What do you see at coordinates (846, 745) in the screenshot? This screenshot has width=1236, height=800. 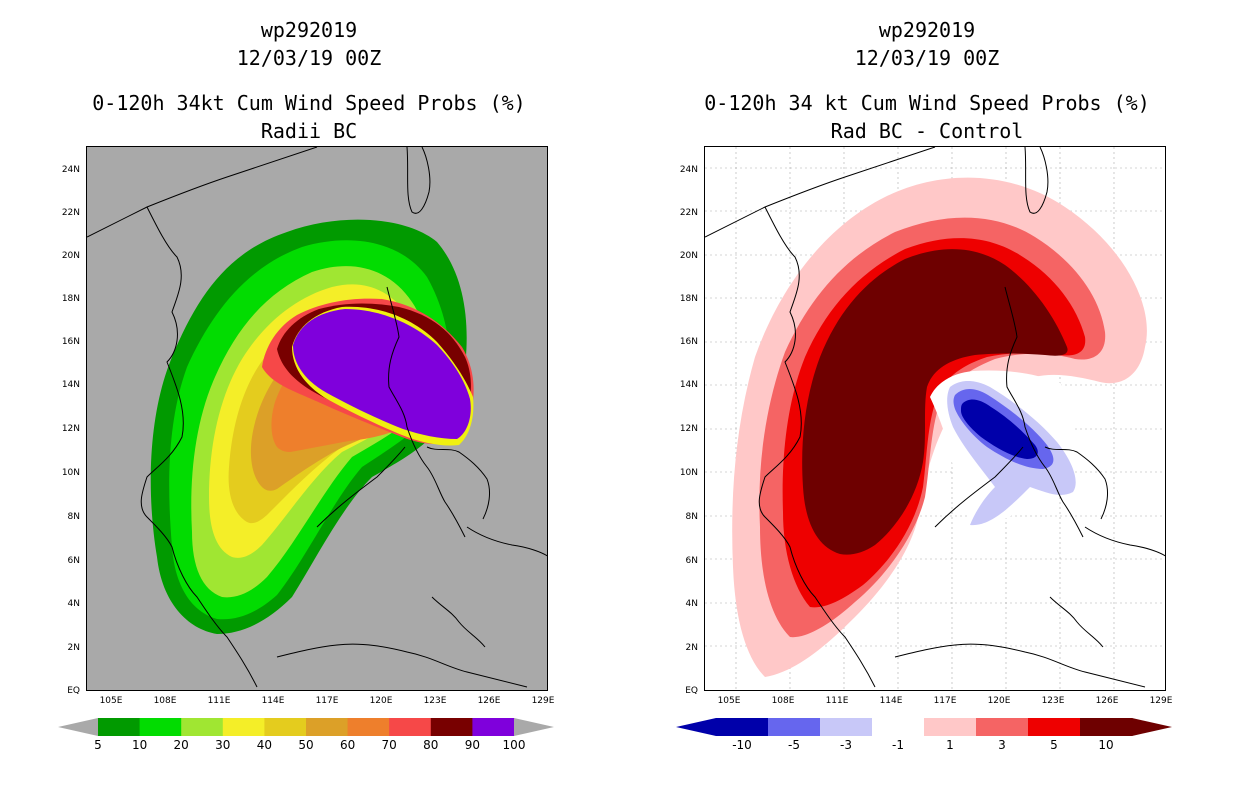 I see `colorbar-label: -3` at bounding box center [846, 745].